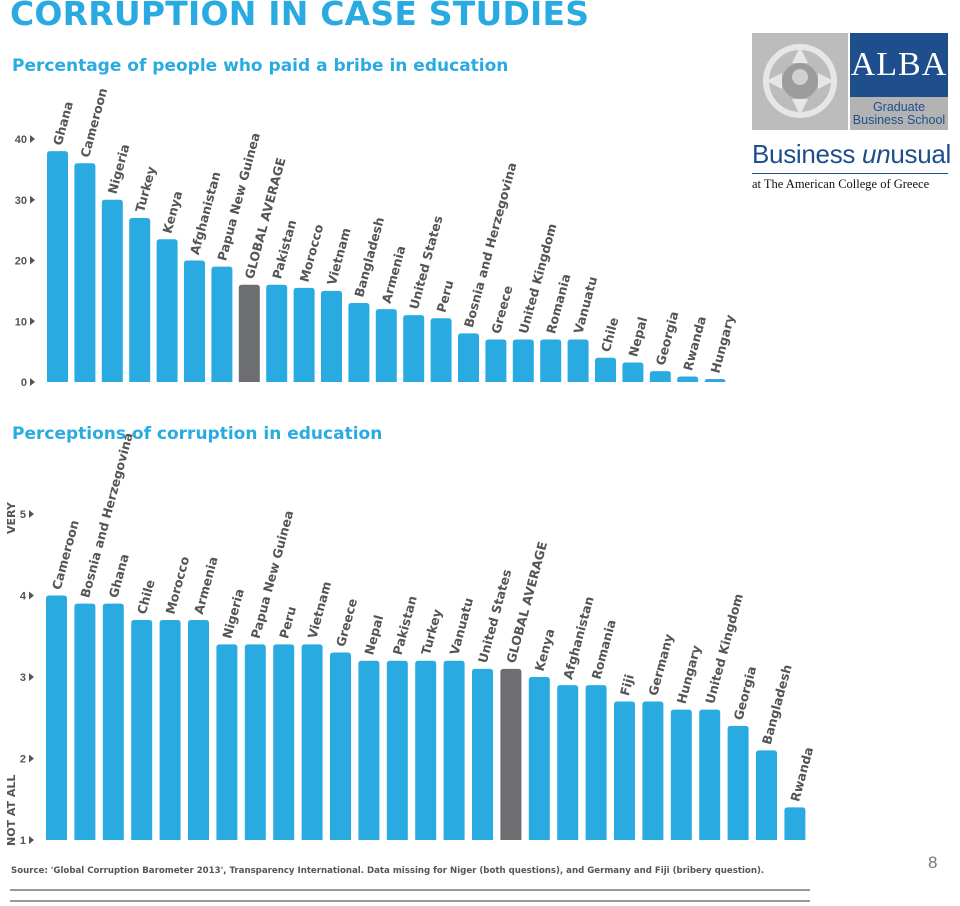 Image resolution: width=960 pixels, height=906 pixels. Describe the element at coordinates (660, 664) in the screenshot. I see `bar-label-germany: Germany` at that location.